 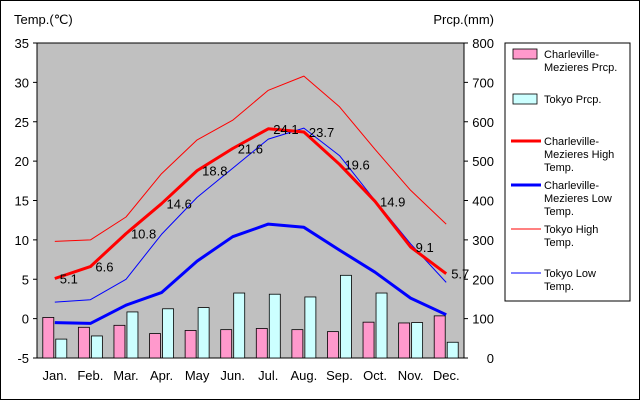 I want to click on right-tick-label-5: 500, so click(x=483, y=161).